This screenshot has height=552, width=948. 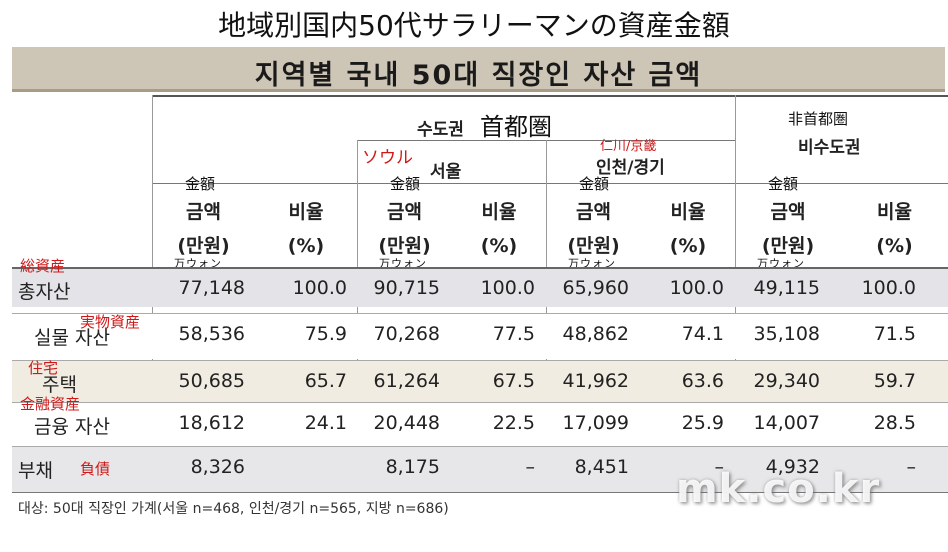 What do you see at coordinates (211, 381) in the screenshot?
I see `amount-cell: 50,685` at bounding box center [211, 381].